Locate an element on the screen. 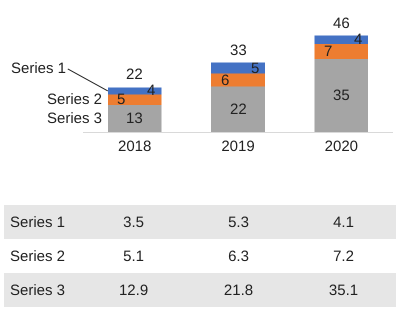 This screenshot has width=396, height=318. annotation: 6 is located at coordinates (225, 80).